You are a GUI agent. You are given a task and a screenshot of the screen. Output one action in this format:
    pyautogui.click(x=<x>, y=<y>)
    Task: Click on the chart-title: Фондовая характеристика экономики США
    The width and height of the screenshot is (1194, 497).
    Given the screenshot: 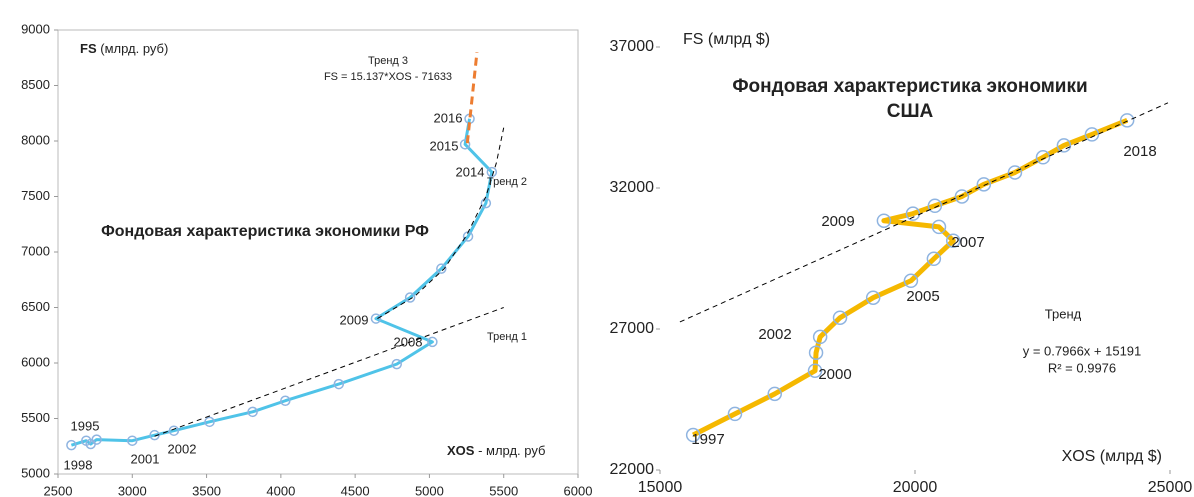 What is the action you would take?
    pyautogui.click(x=909, y=99)
    